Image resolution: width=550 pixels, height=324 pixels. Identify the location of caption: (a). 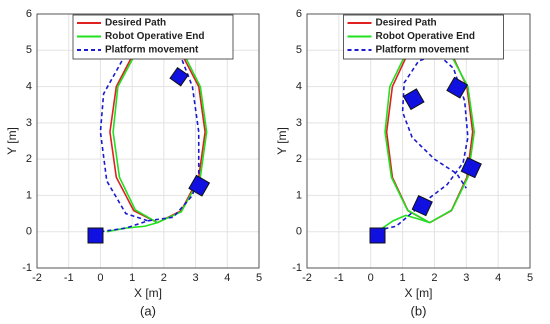
(148, 310).